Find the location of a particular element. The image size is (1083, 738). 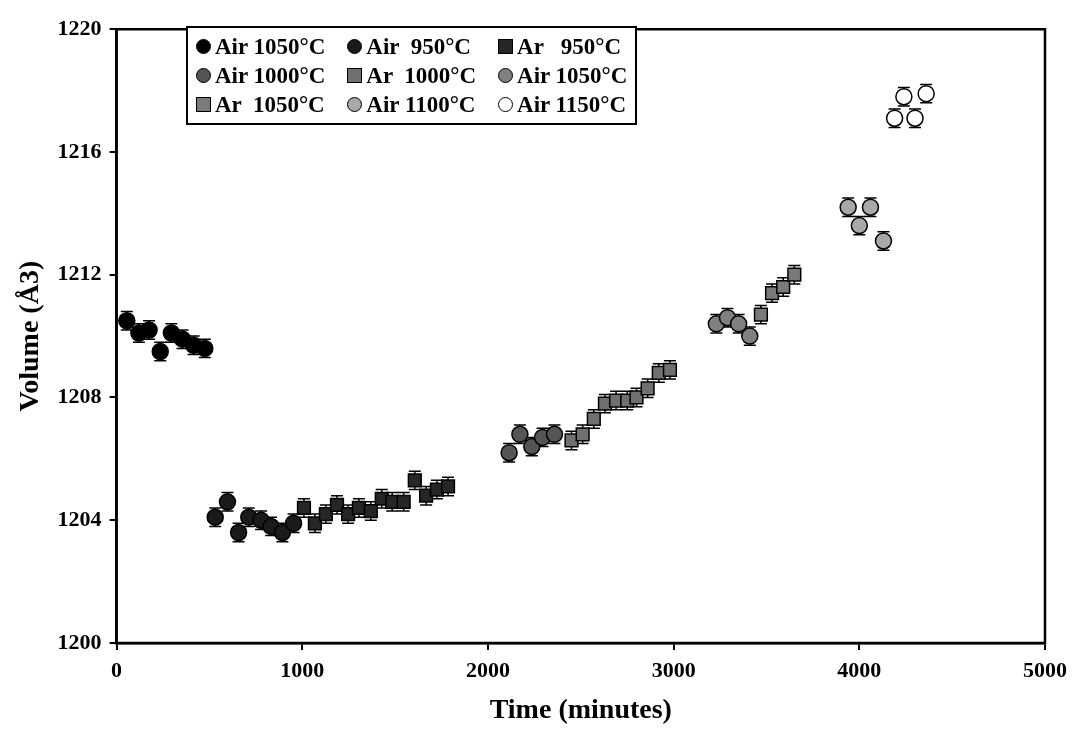

y-tick-label: 1220 is located at coordinates (79, 27).